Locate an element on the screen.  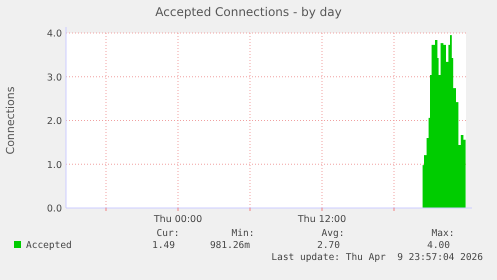
x-tick-label: Thu 12:00 is located at coordinates (321, 219).